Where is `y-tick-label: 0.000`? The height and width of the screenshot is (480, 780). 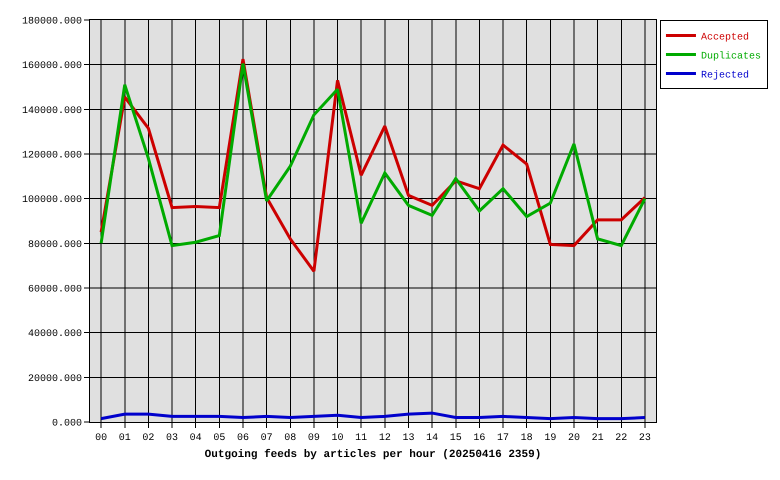
y-tick-label: 0.000 is located at coordinates (67, 424).